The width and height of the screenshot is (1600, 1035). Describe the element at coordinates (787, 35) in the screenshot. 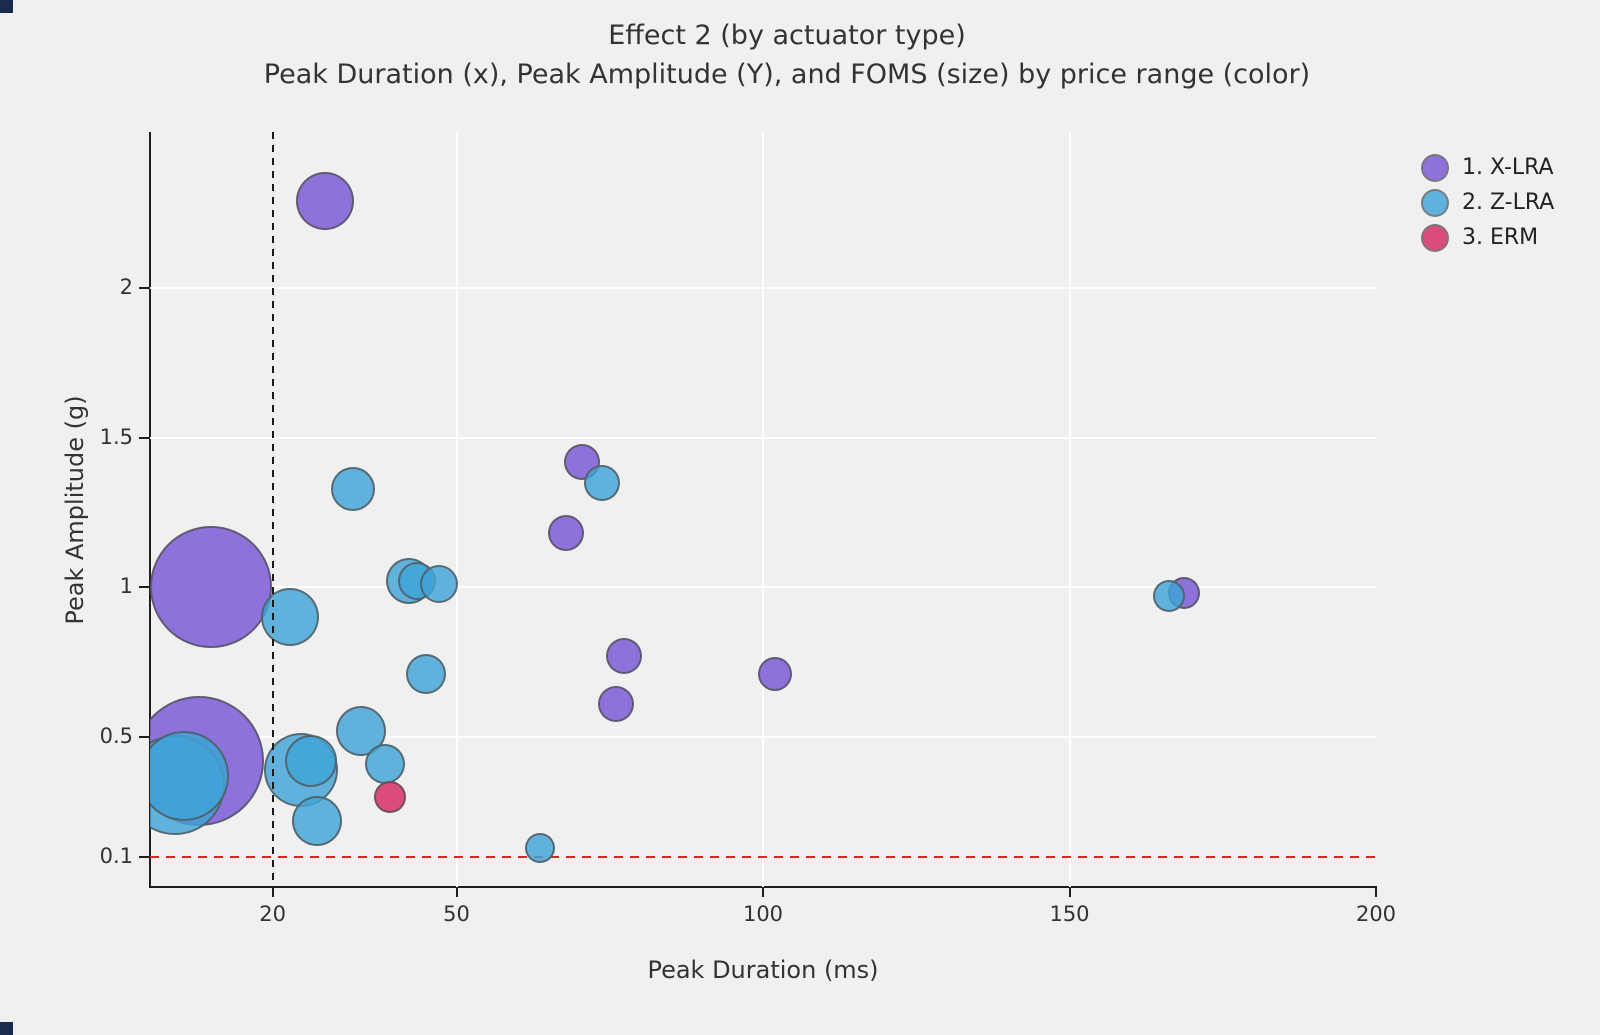

I see `chart-title: Effect 2 (by actuator type)` at that location.